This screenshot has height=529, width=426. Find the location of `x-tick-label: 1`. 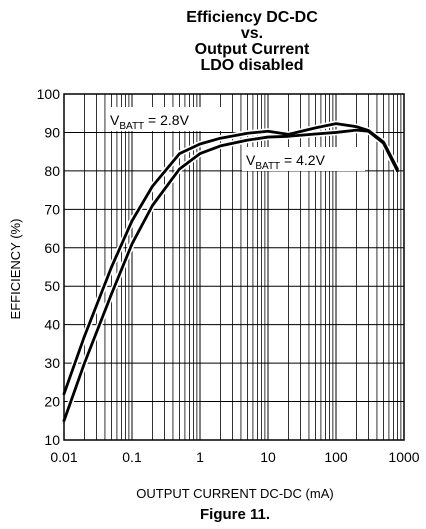

x-tick-label: 1 is located at coordinates (200, 457).